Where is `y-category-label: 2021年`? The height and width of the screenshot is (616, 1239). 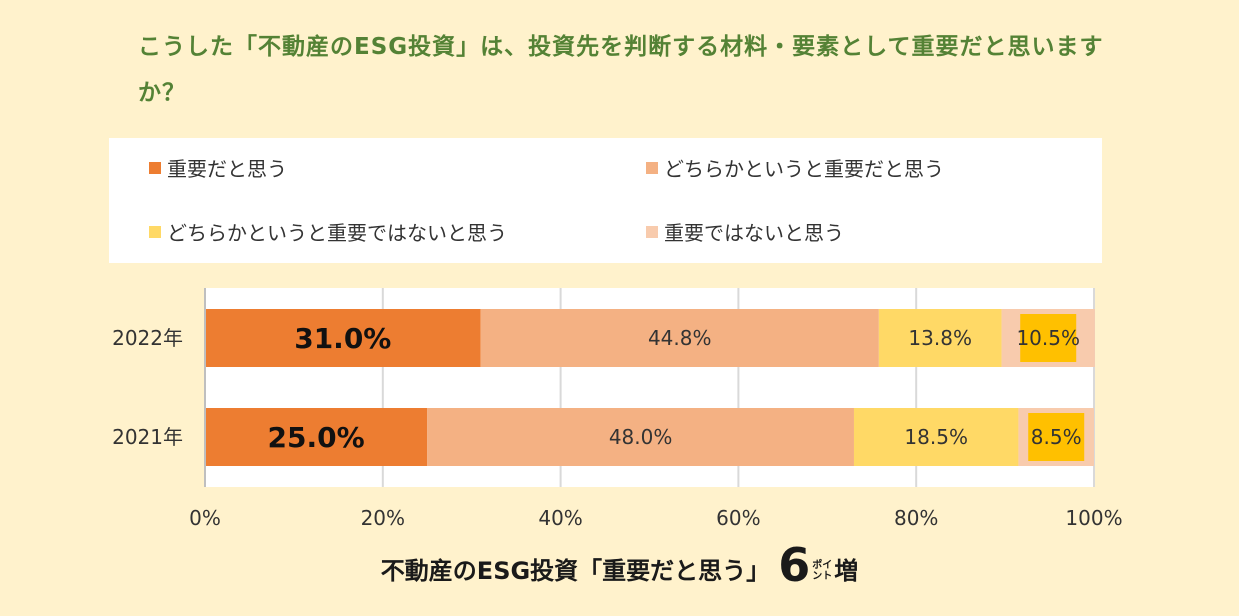 y-category-label: 2021年 is located at coordinates (147, 437).